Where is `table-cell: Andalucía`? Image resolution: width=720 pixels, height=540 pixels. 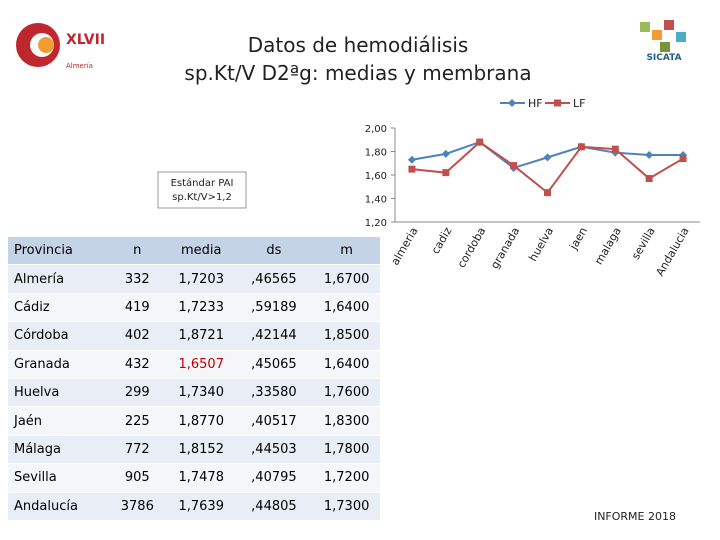
table-cell: Andalucía is located at coordinates (57, 506).